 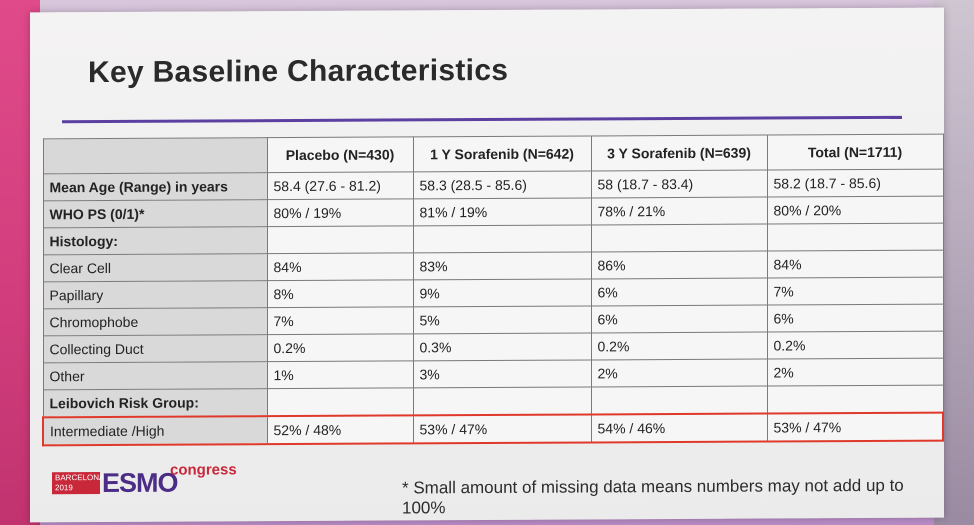 I want to click on table-cell: 9%, so click(x=502, y=292).